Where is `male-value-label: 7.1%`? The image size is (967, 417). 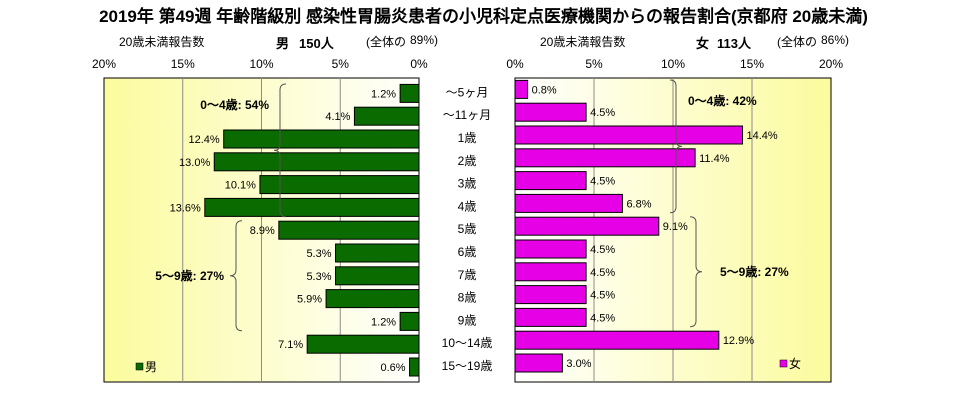 male-value-label: 7.1% is located at coordinates (290, 345).